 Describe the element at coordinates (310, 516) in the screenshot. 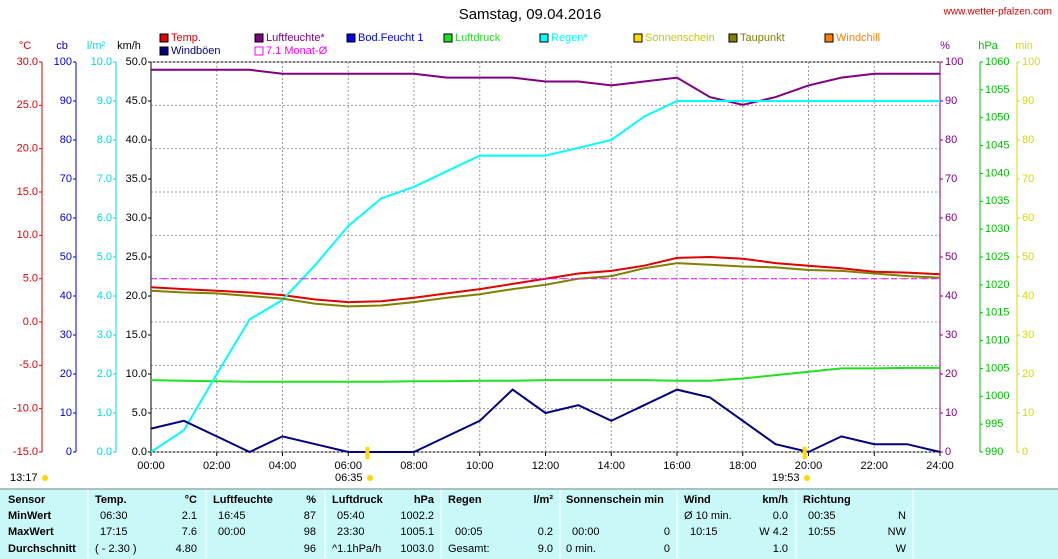

I see `table-cell: 87` at that location.